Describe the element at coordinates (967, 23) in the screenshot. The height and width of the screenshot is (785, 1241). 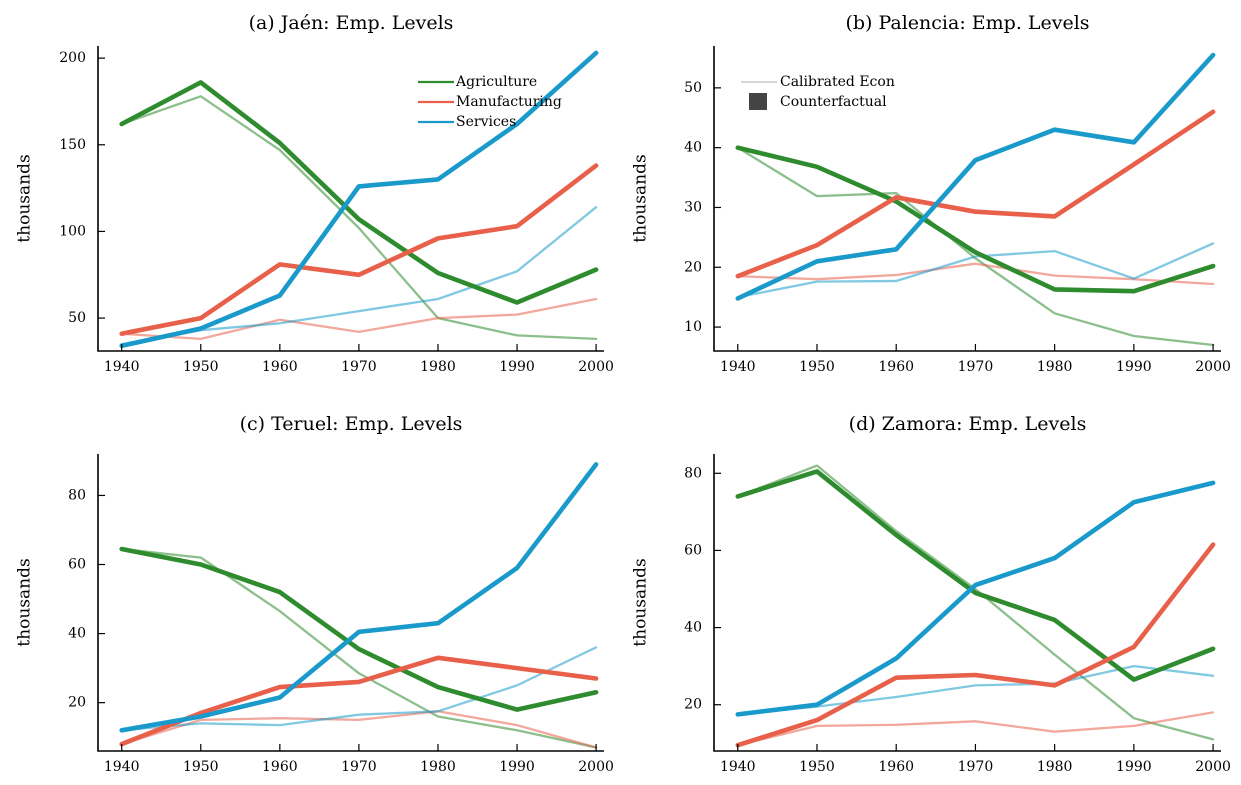
I see `chart-title: (b) Palencia: Emp. Levels` at that location.